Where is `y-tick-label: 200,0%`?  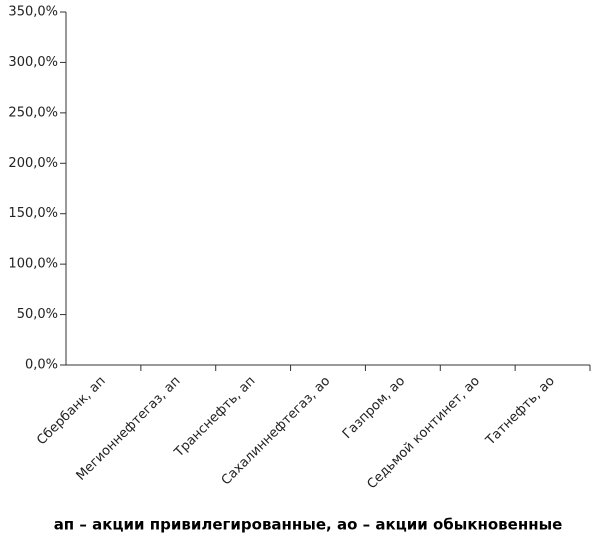
y-tick-label: 200,0% is located at coordinates (33, 163).